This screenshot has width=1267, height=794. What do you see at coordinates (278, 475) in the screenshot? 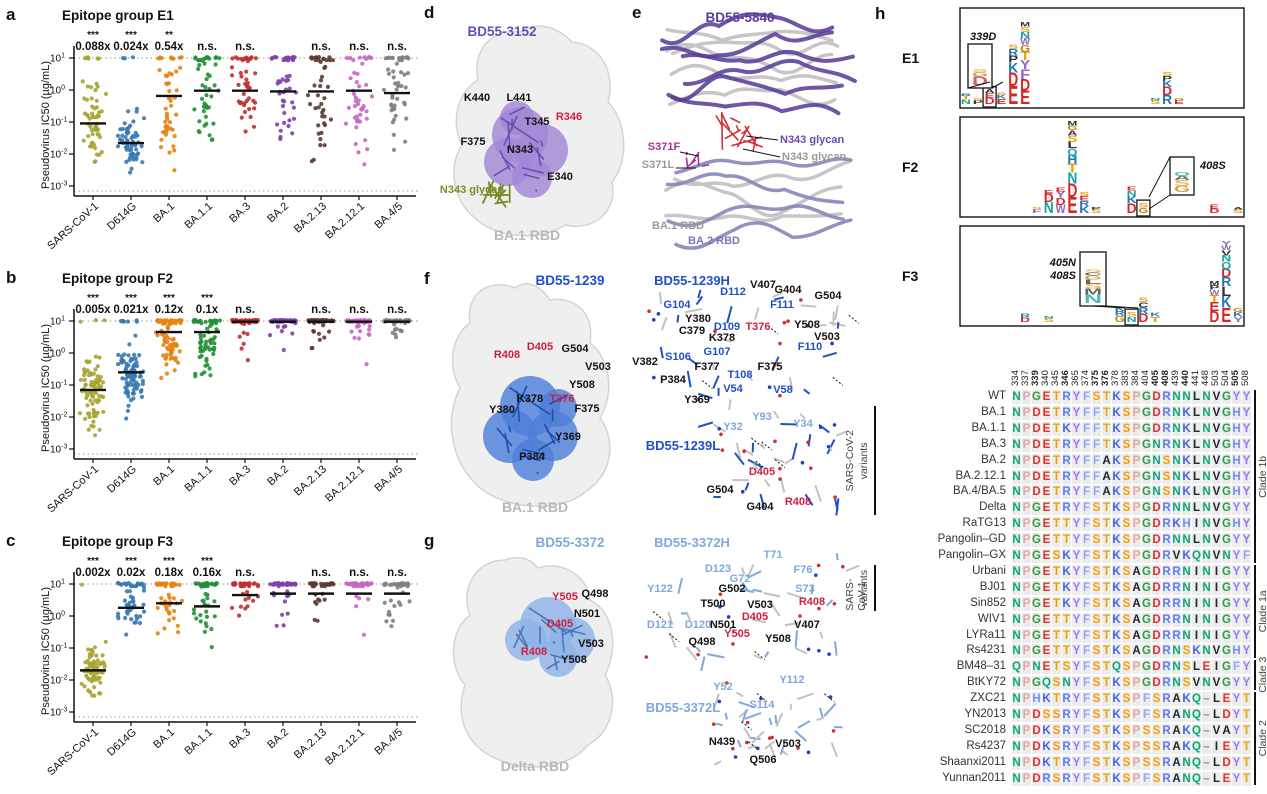
I see `x-category-label: BA.2` at bounding box center [278, 475].